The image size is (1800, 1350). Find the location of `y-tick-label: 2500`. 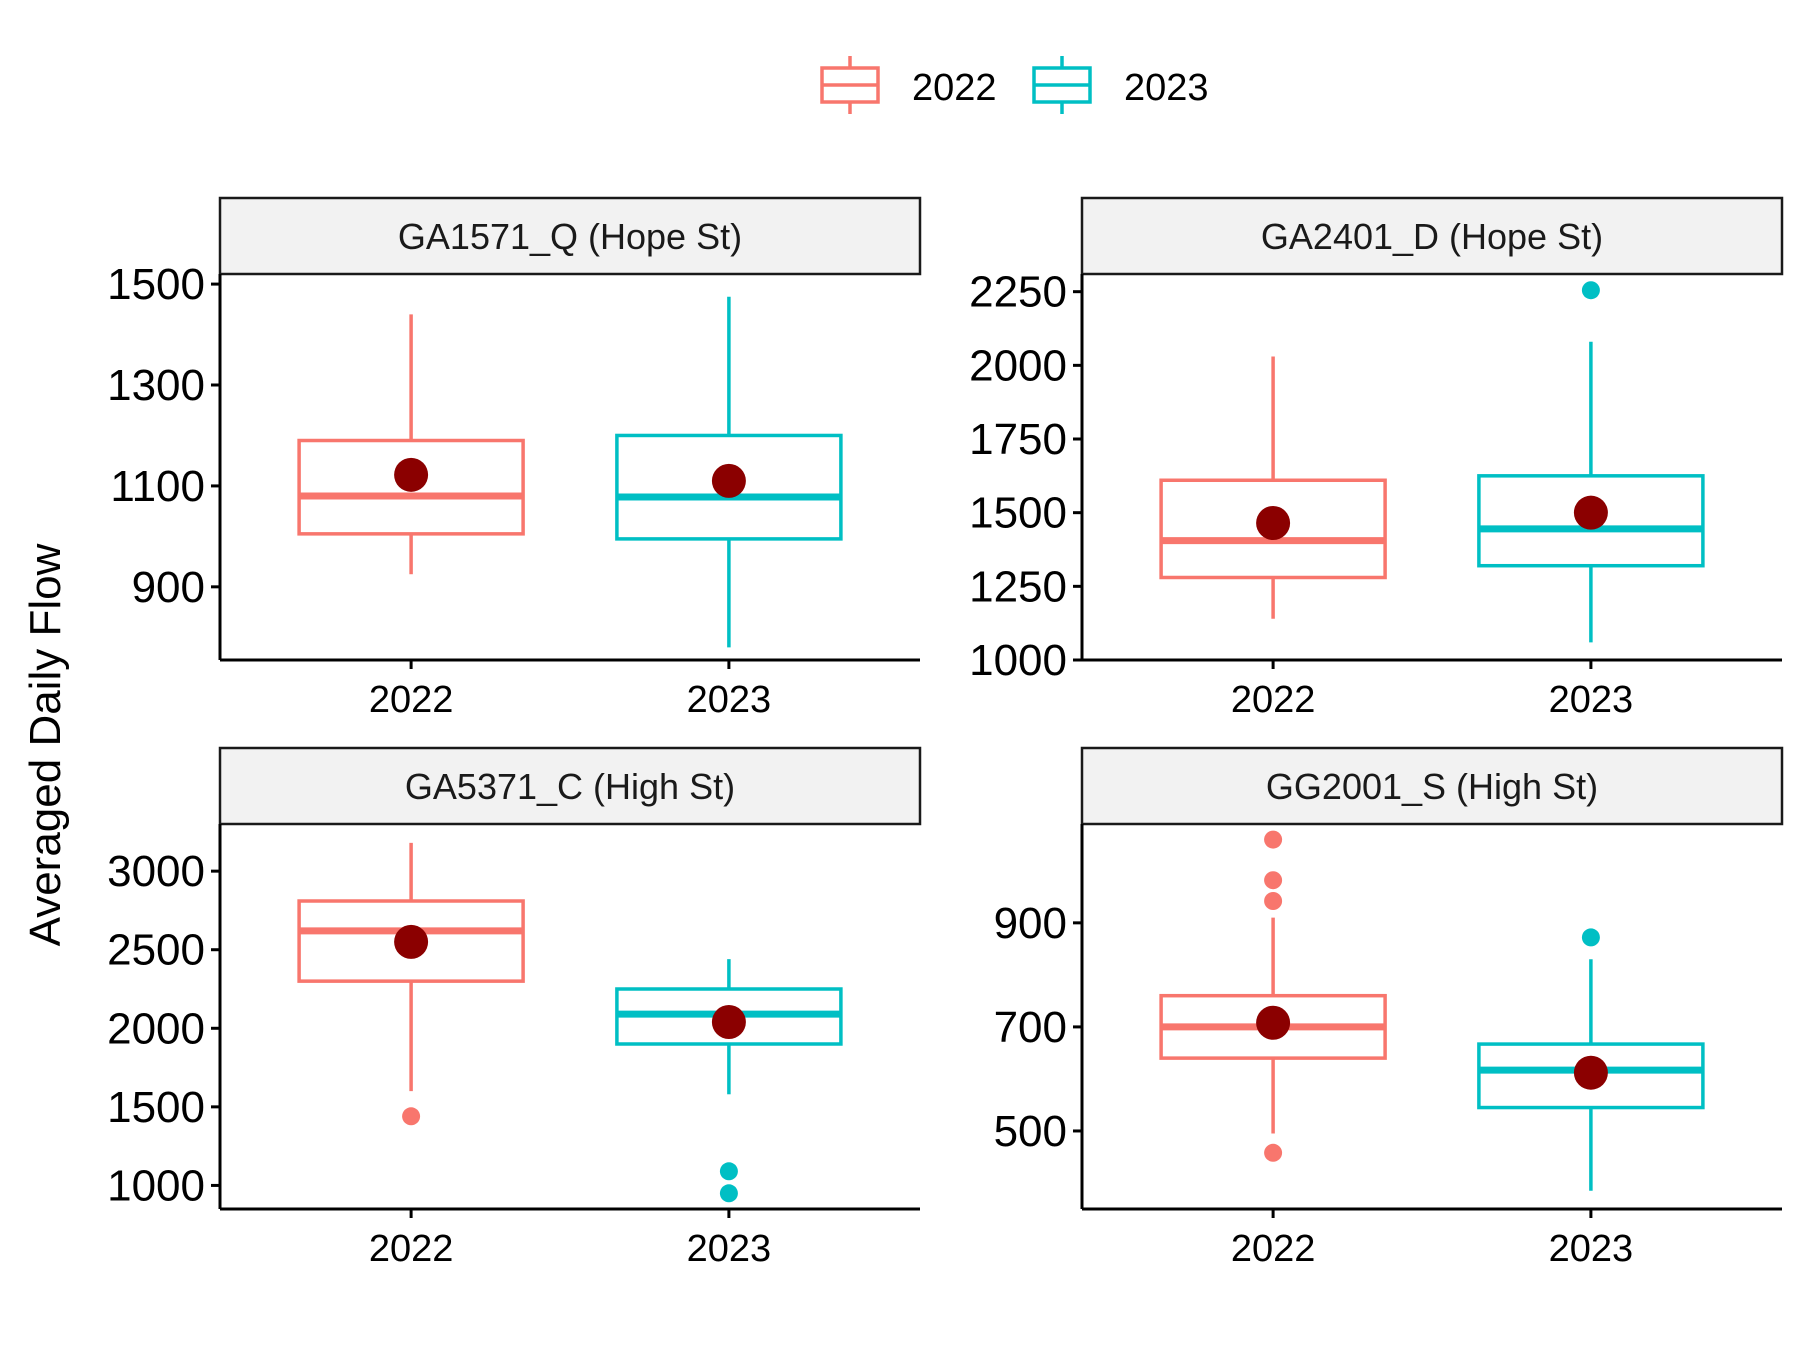

y-tick-label: 2500 is located at coordinates (156, 950).